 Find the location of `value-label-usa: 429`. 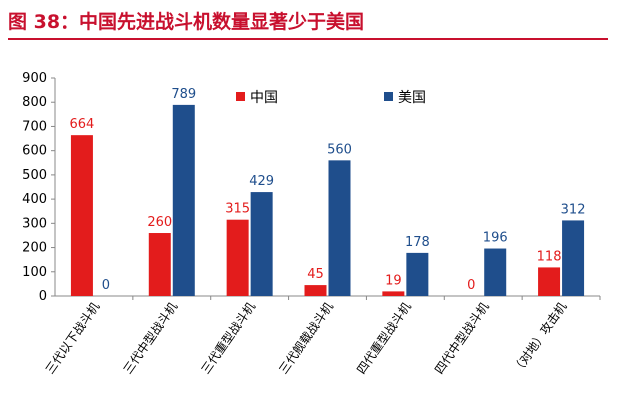

value-label-usa: 429 is located at coordinates (261, 181).